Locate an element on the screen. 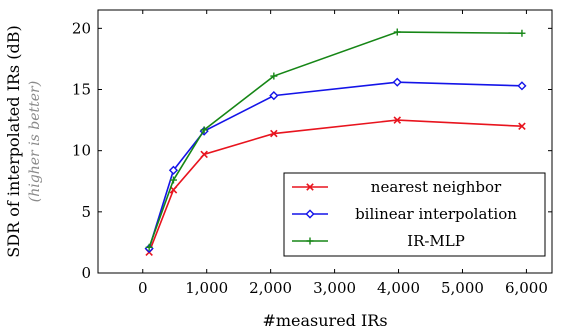  legend-item: nearest neighbor is located at coordinates (397, 187).